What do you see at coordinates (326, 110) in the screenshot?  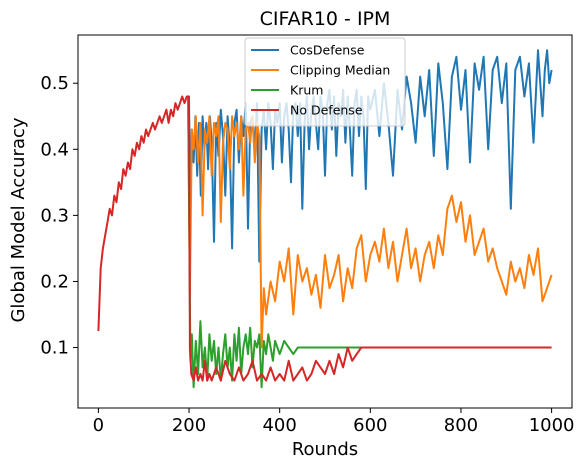 I see `legend-label-no-defense: No Defense` at bounding box center [326, 110].